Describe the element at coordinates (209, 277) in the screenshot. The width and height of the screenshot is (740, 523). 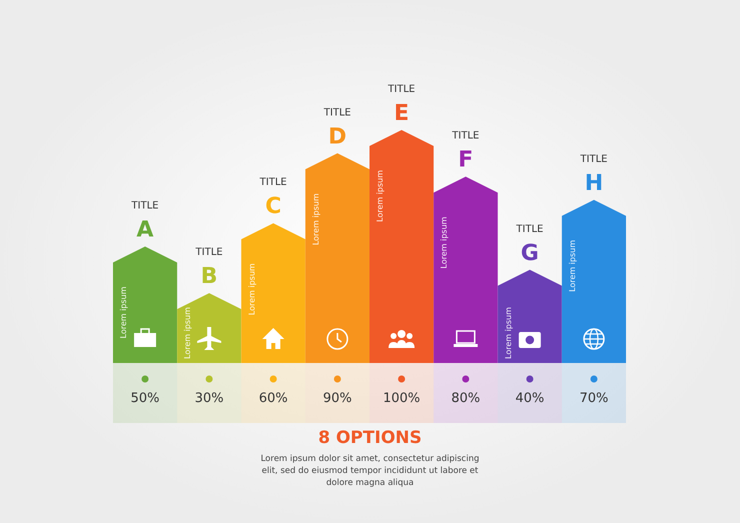
I see `x-tick-label: B` at that location.